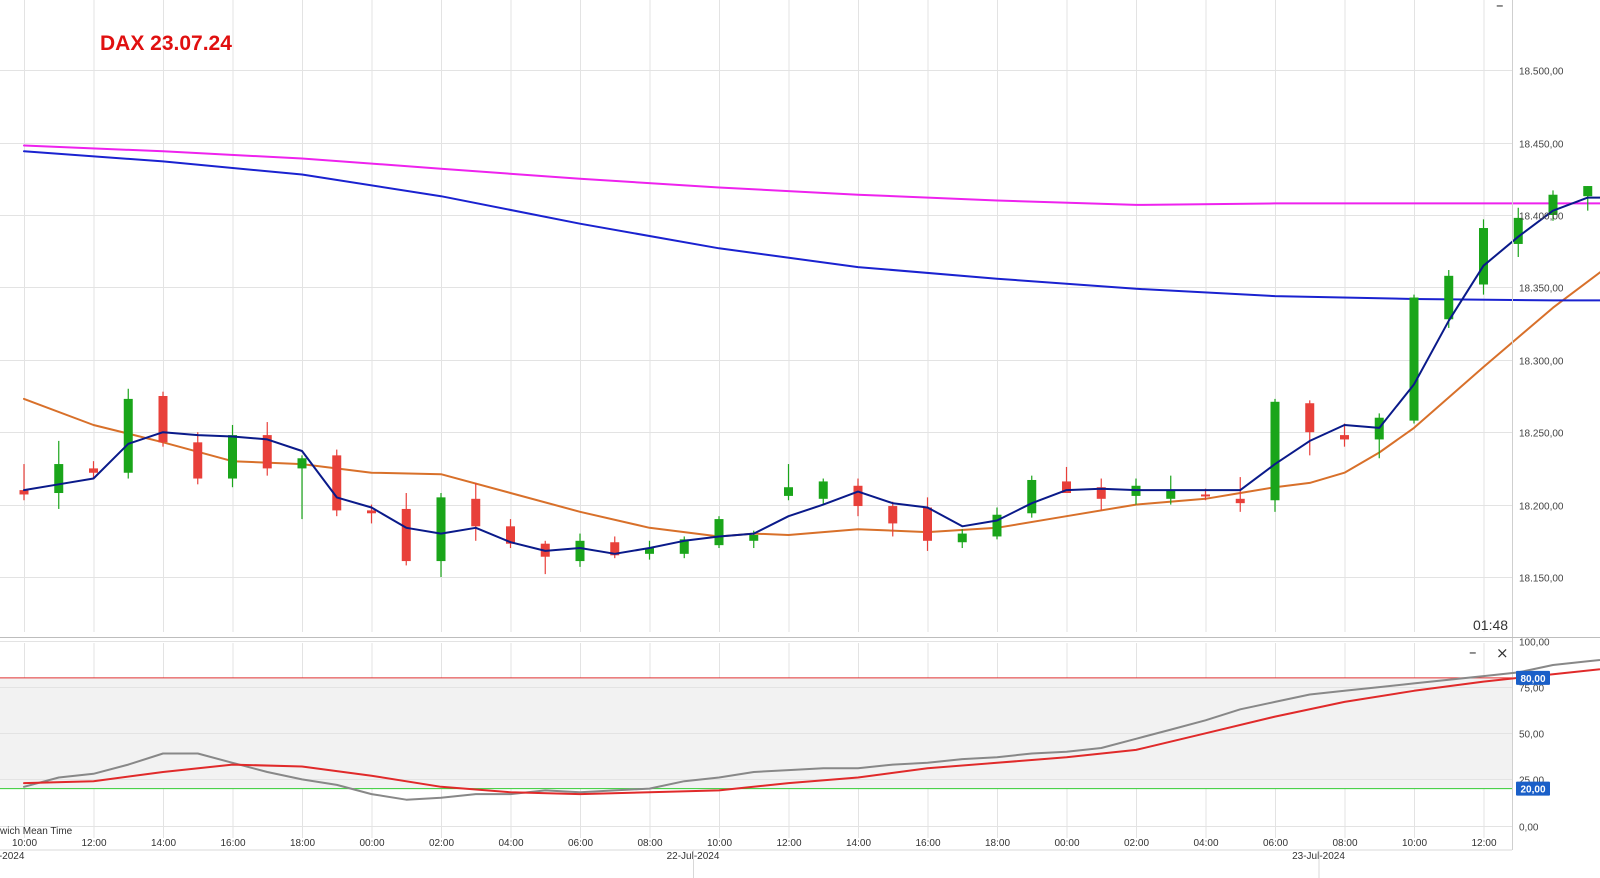 Image resolution: width=1600 pixels, height=878 pixels. I want to click on price-tick-label: 18.200,00, so click(1541, 507).